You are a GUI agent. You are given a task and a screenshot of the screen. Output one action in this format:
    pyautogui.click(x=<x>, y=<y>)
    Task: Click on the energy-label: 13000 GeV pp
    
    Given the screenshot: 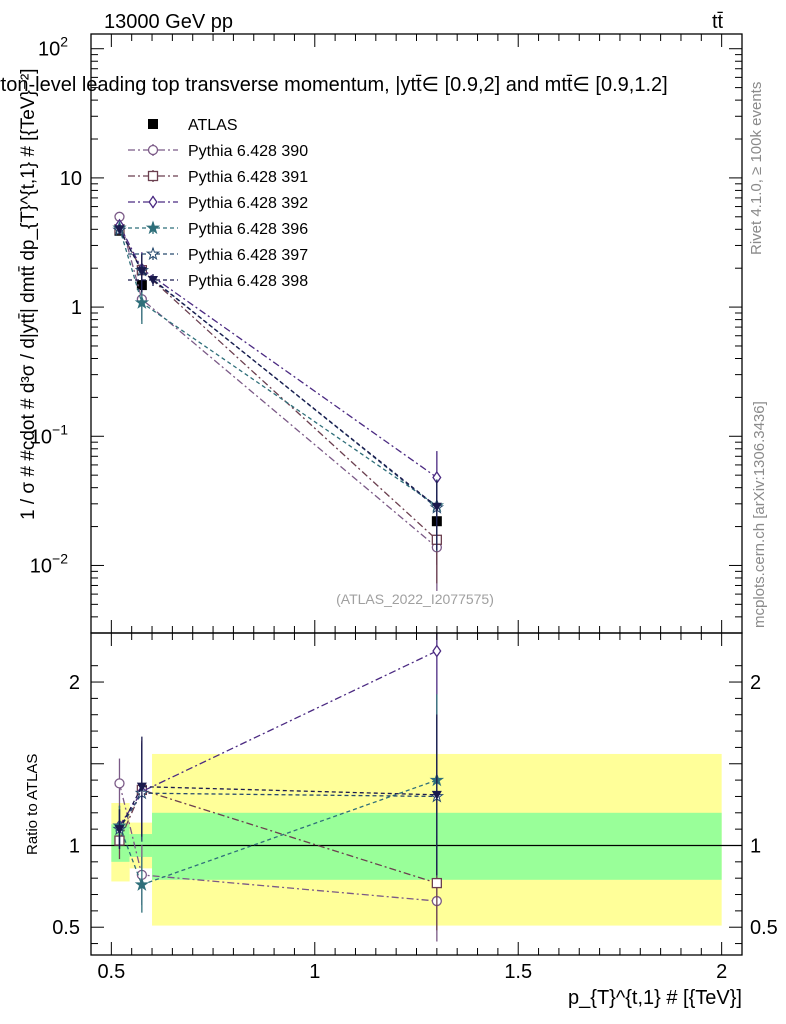 What is the action you would take?
    pyautogui.click(x=168, y=22)
    